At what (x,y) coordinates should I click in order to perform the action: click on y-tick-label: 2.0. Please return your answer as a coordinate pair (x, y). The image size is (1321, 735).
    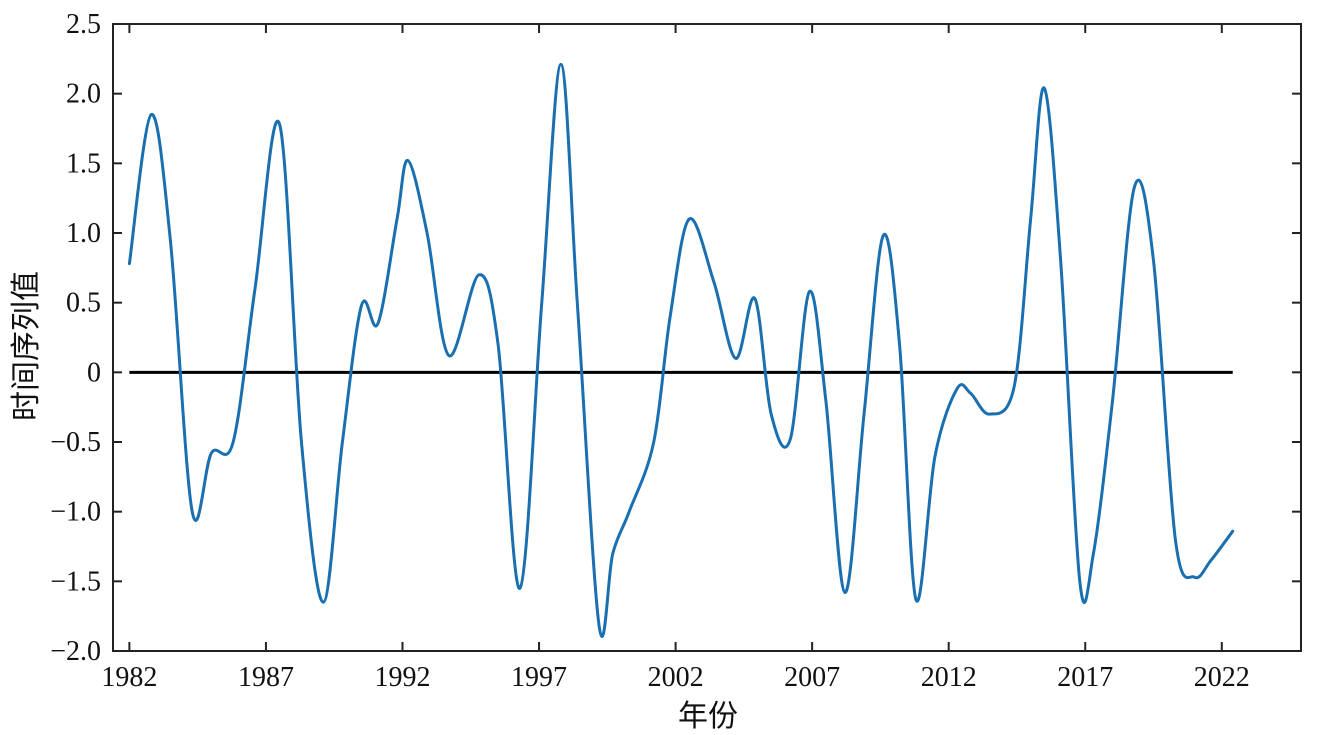
    Looking at the image, I should click on (83, 94).